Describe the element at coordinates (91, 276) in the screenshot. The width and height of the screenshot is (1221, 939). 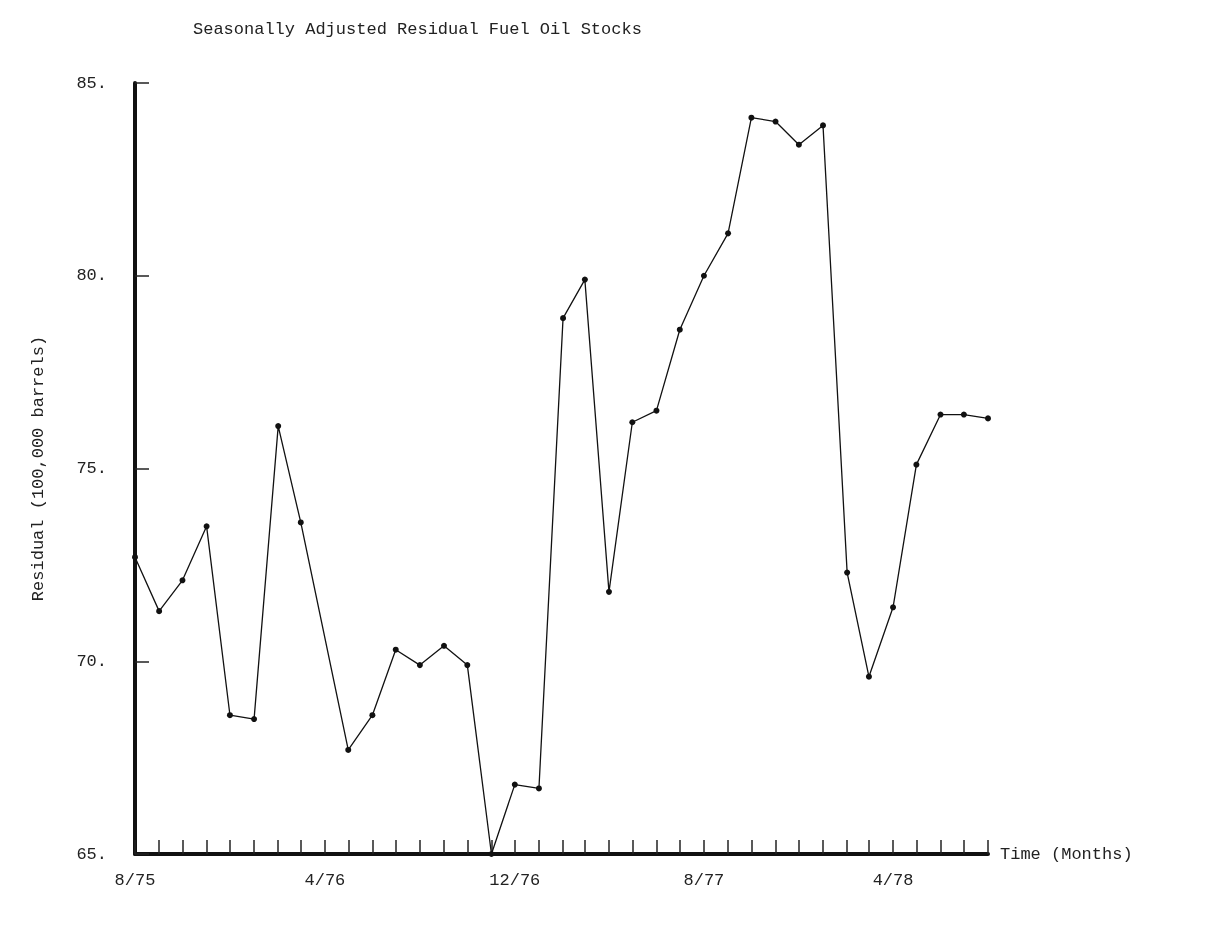
I see `y-tick-label: 80.` at that location.